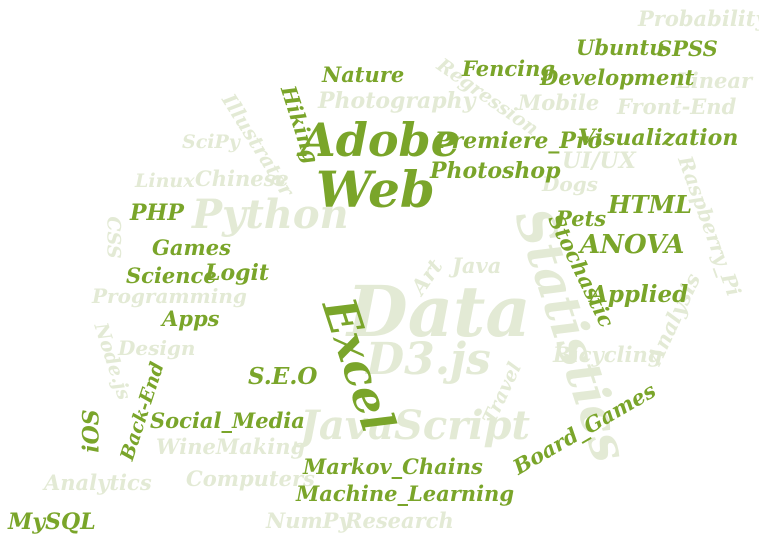 This screenshot has width=759, height=551. What do you see at coordinates (165, 181) in the screenshot?
I see `word-linux: Linux` at bounding box center [165, 181].